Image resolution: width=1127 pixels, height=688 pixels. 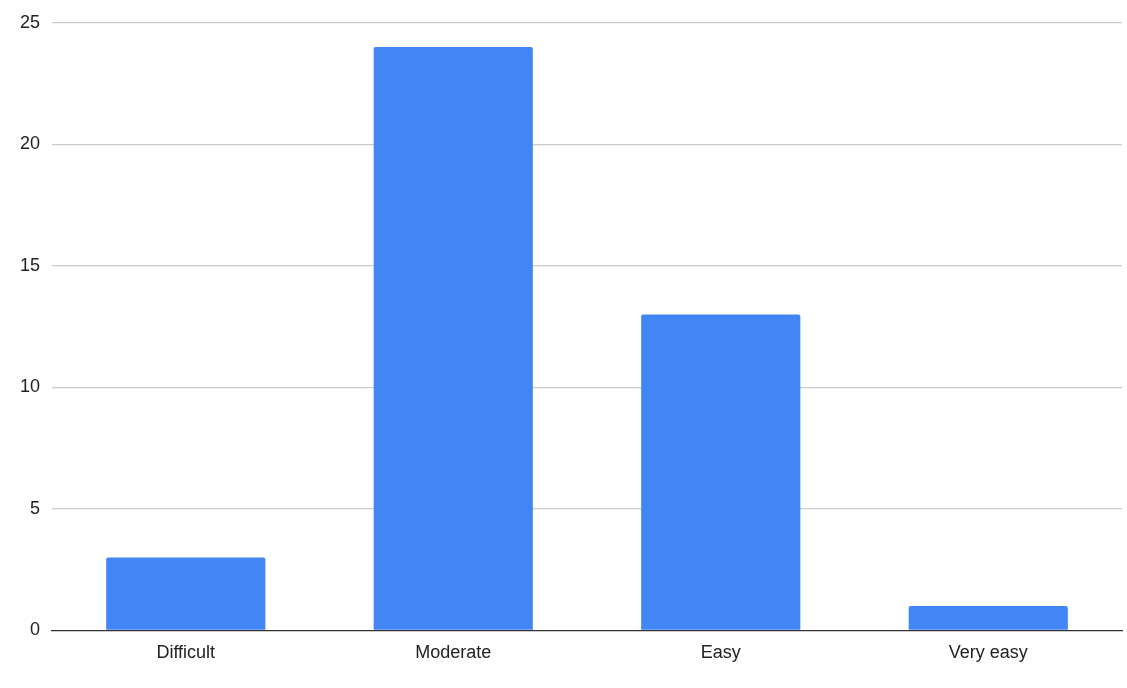 What do you see at coordinates (988, 652) in the screenshot?
I see `x-tick-label: Very easy` at bounding box center [988, 652].